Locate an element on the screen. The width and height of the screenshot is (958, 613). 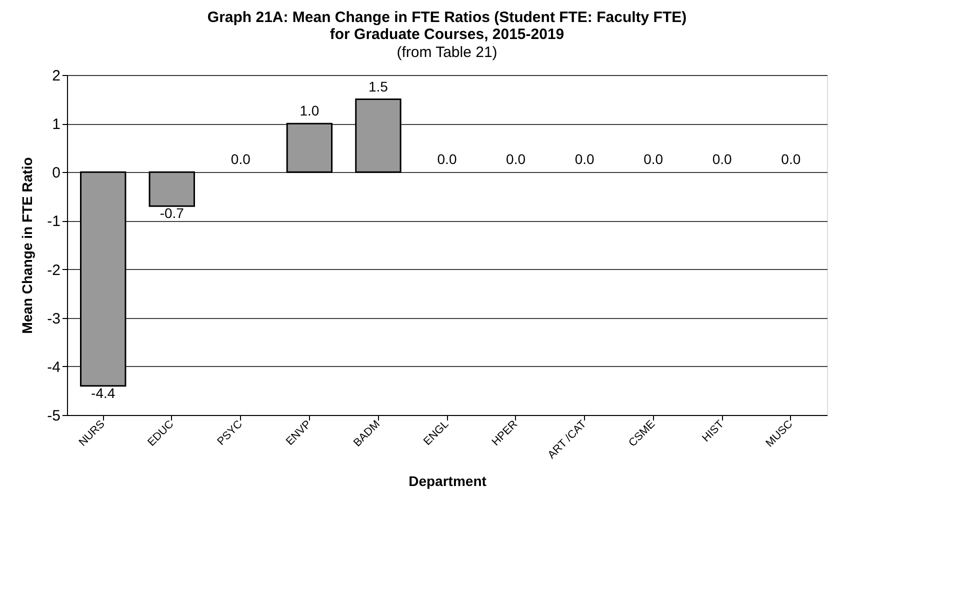
y-tick-label: -5 is located at coordinates (53, 416).